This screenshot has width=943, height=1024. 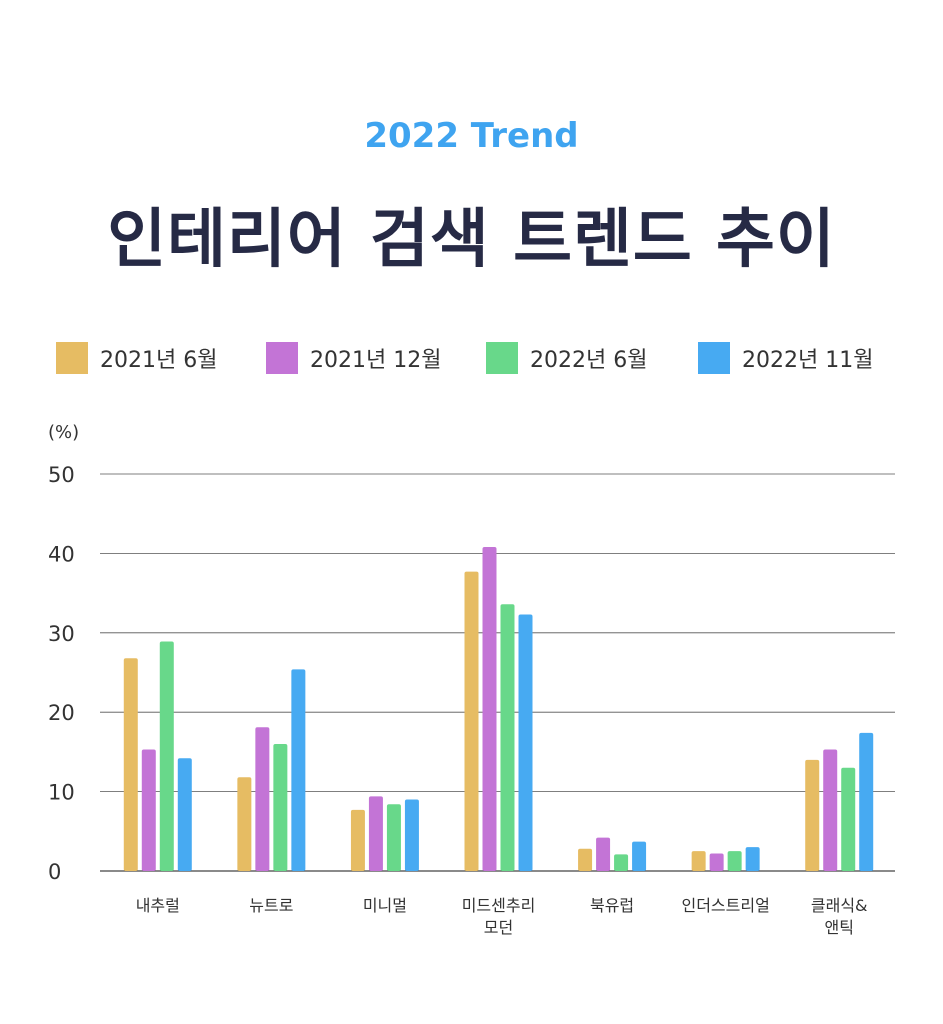 I want to click on x-category-label: 미니멀, so click(x=385, y=905).